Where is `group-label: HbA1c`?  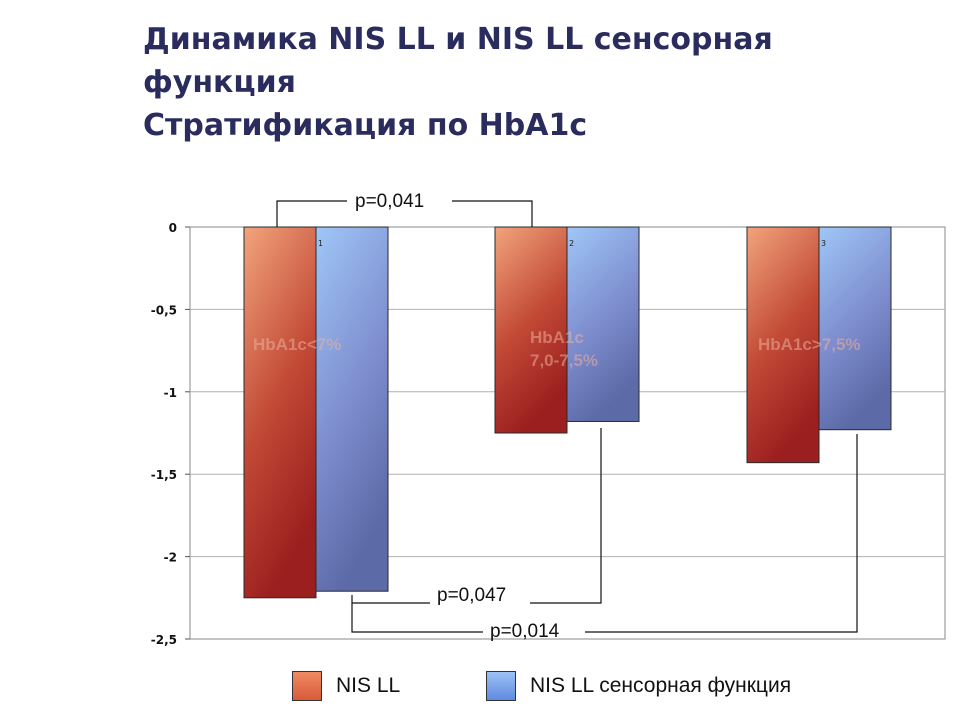
group-label: HbA1c is located at coordinates (557, 337).